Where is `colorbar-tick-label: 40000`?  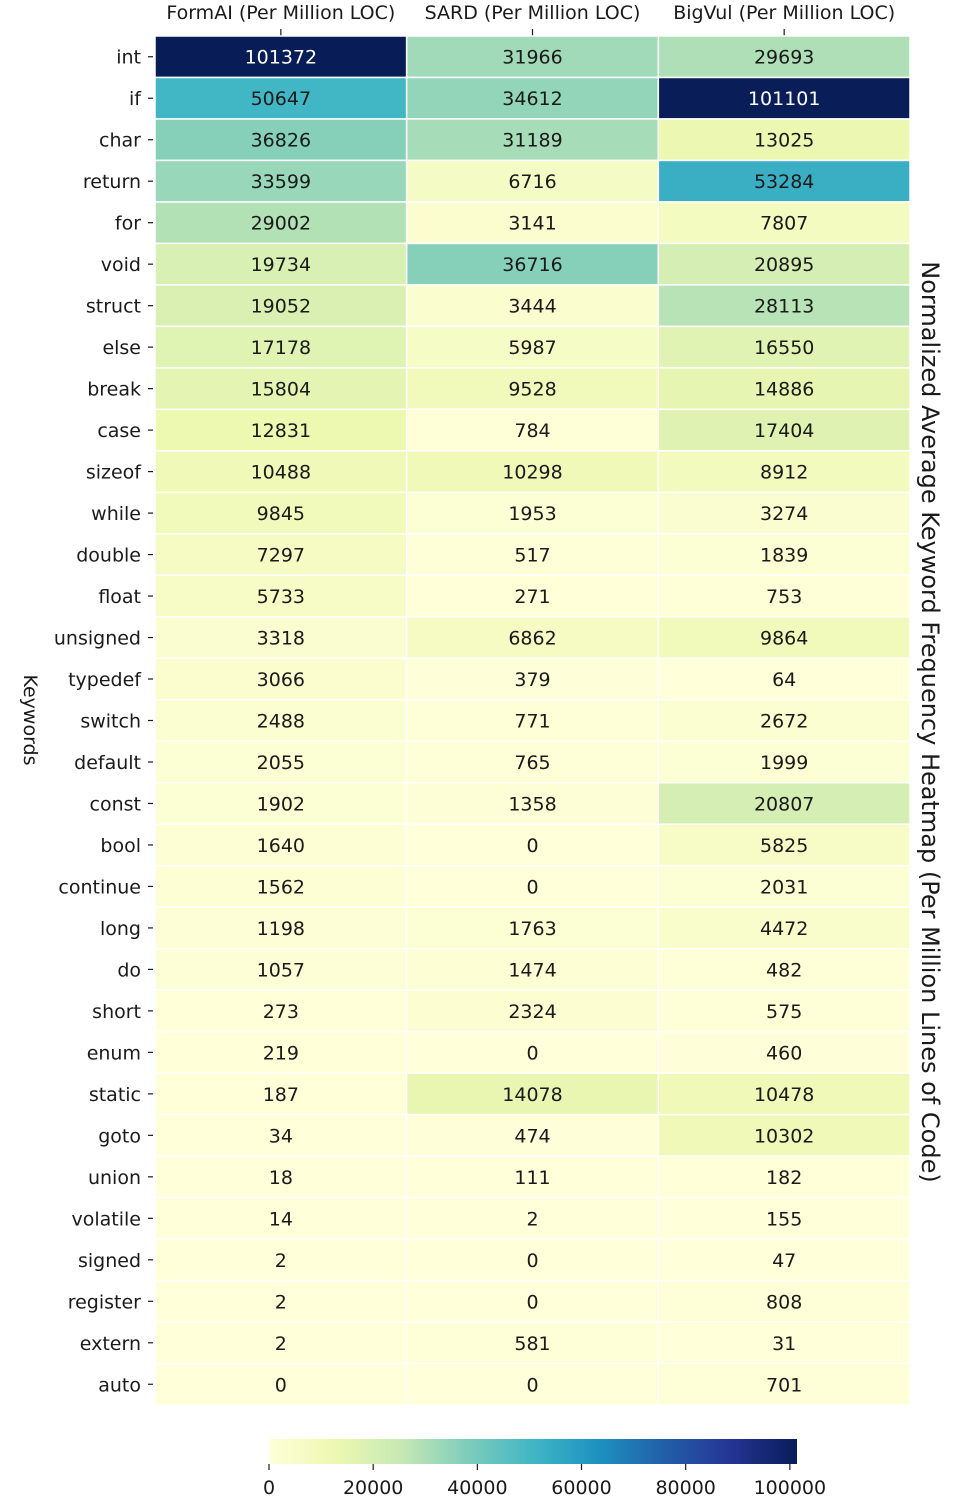 colorbar-tick-label: 40000 is located at coordinates (477, 1488).